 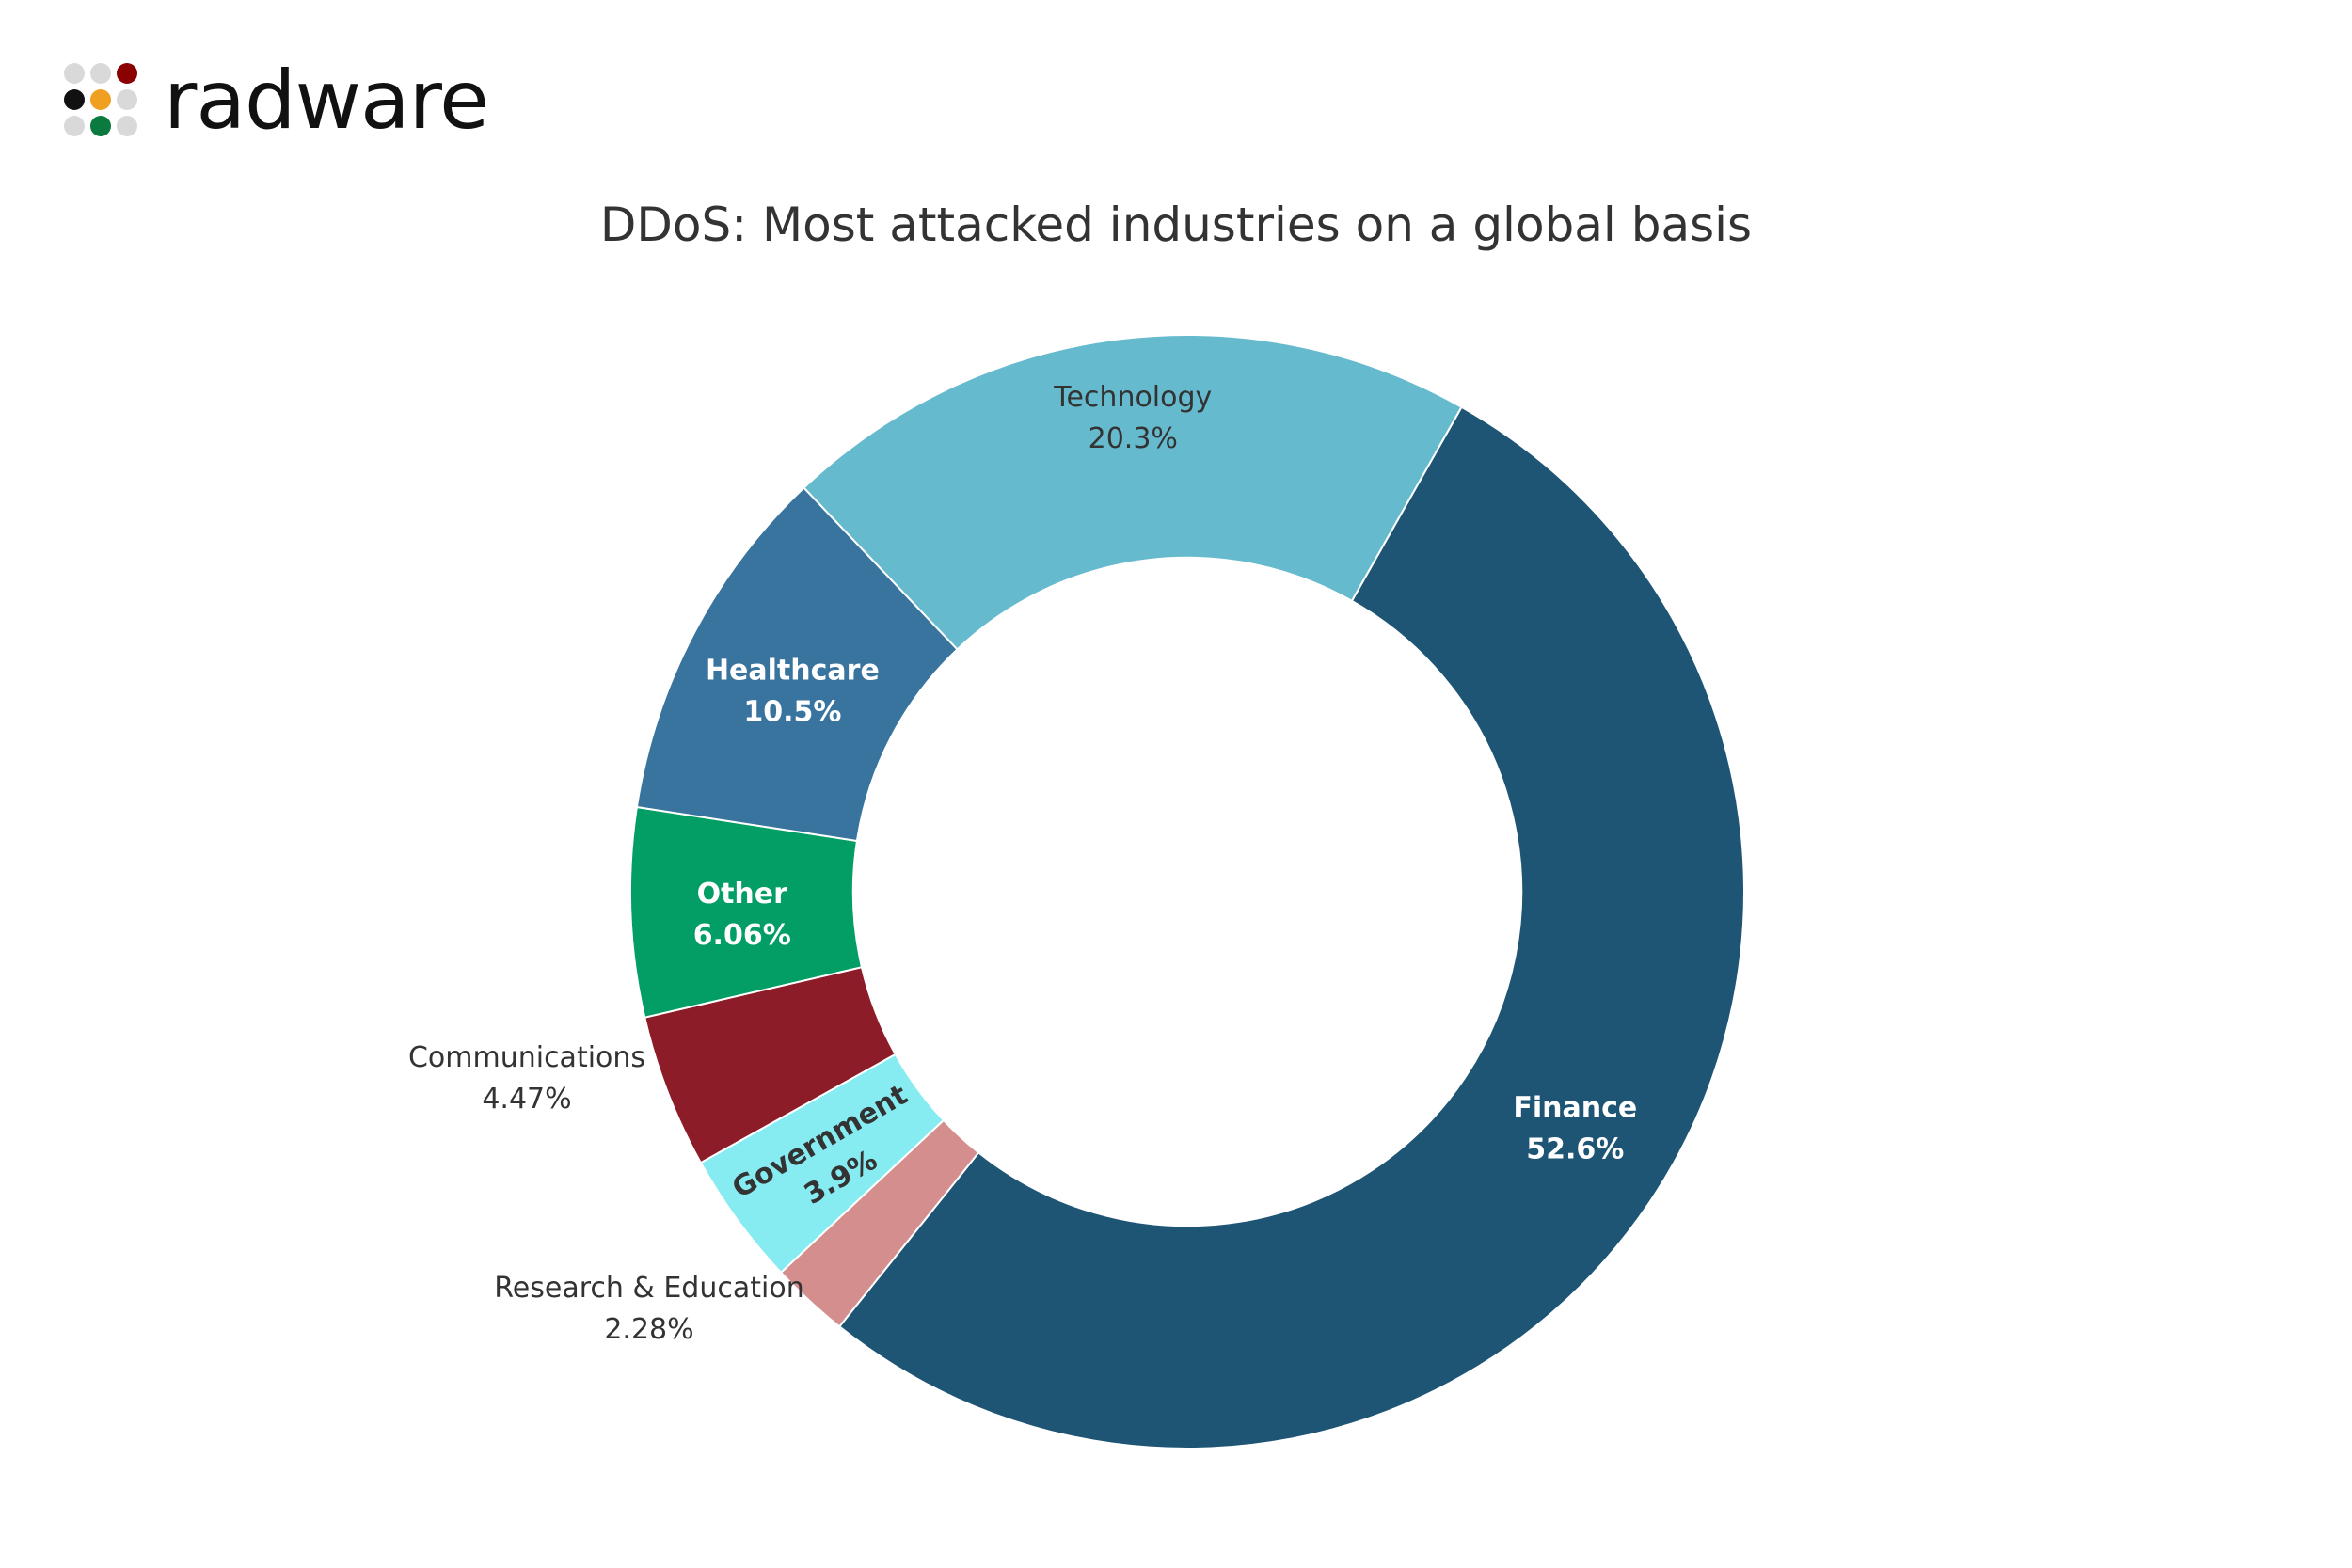 I want to click on slice-technology, so click(x=1133, y=493).